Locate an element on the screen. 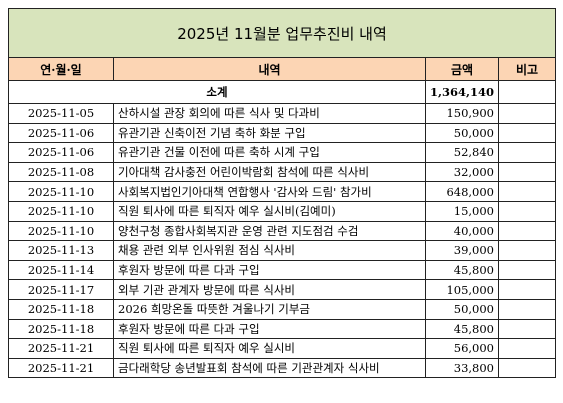 The width and height of the screenshot is (563, 403). date-cell: 2025-11-13 is located at coordinates (61, 250).